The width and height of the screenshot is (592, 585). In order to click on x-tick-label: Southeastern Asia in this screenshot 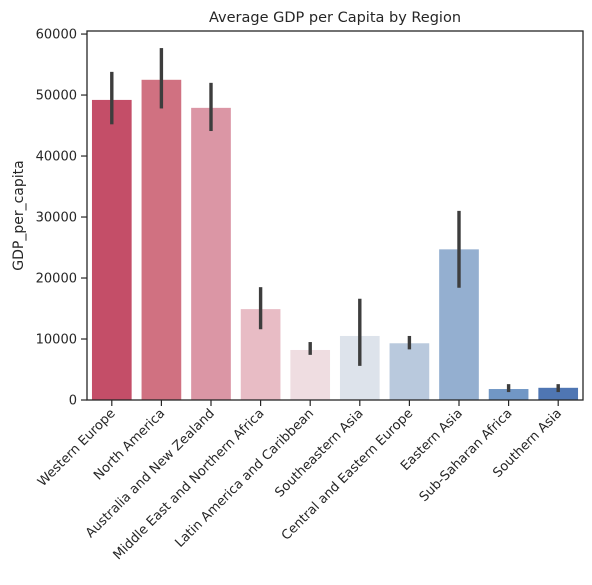, I will do `click(319, 453)`.